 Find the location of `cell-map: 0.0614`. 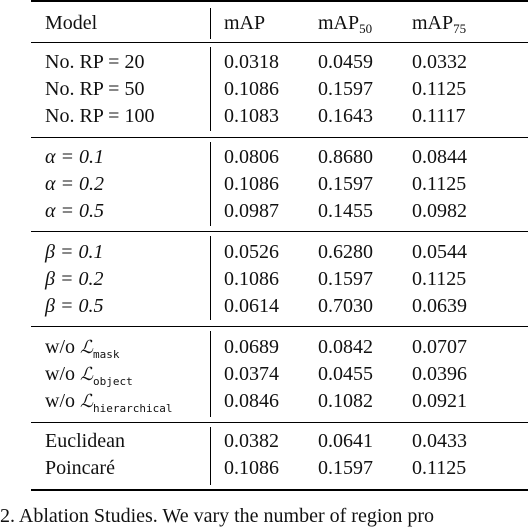

cell-map: 0.0614 is located at coordinates (251, 306).